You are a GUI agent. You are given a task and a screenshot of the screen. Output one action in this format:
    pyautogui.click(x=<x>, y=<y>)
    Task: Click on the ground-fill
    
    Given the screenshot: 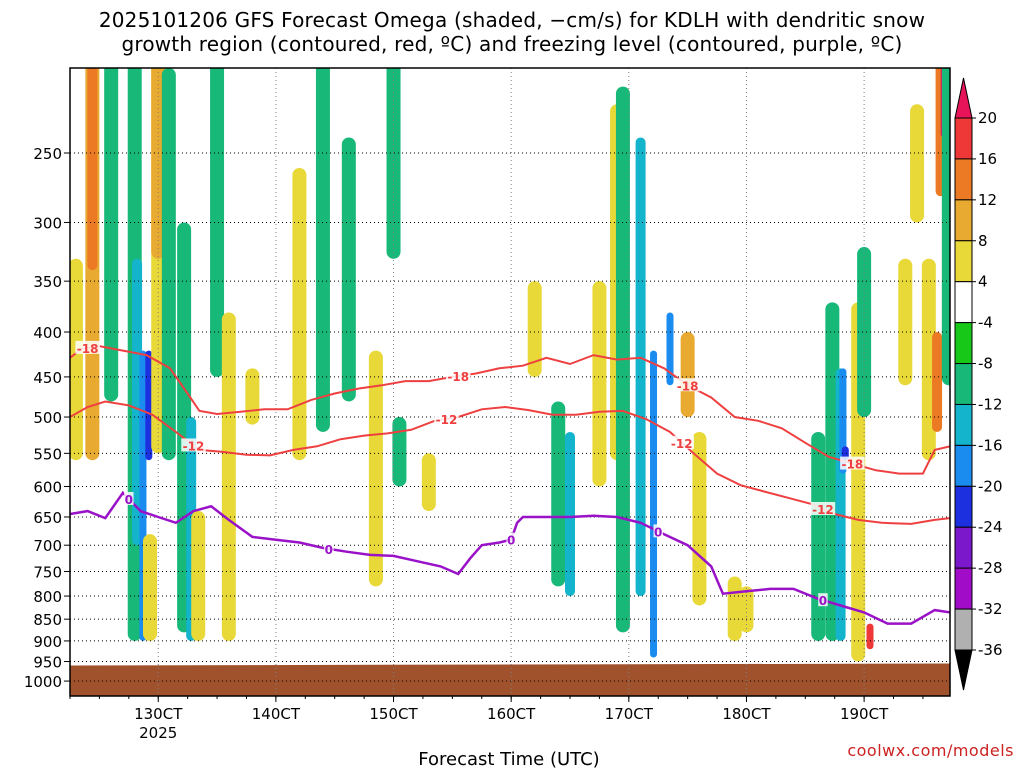 What is the action you would take?
    pyautogui.click(x=510, y=679)
    